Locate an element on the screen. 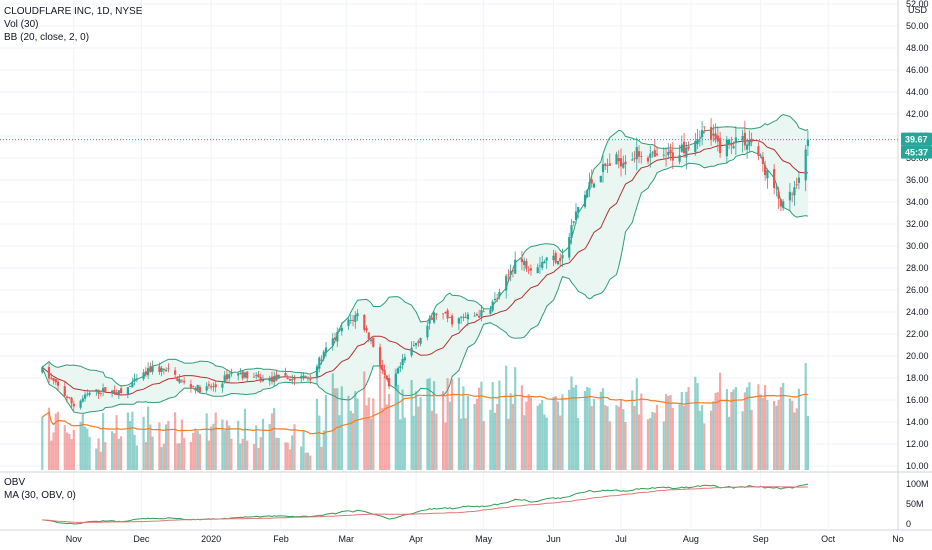 The height and width of the screenshot is (550, 932). price-tick-label: 52.00 is located at coordinates (917, 4).